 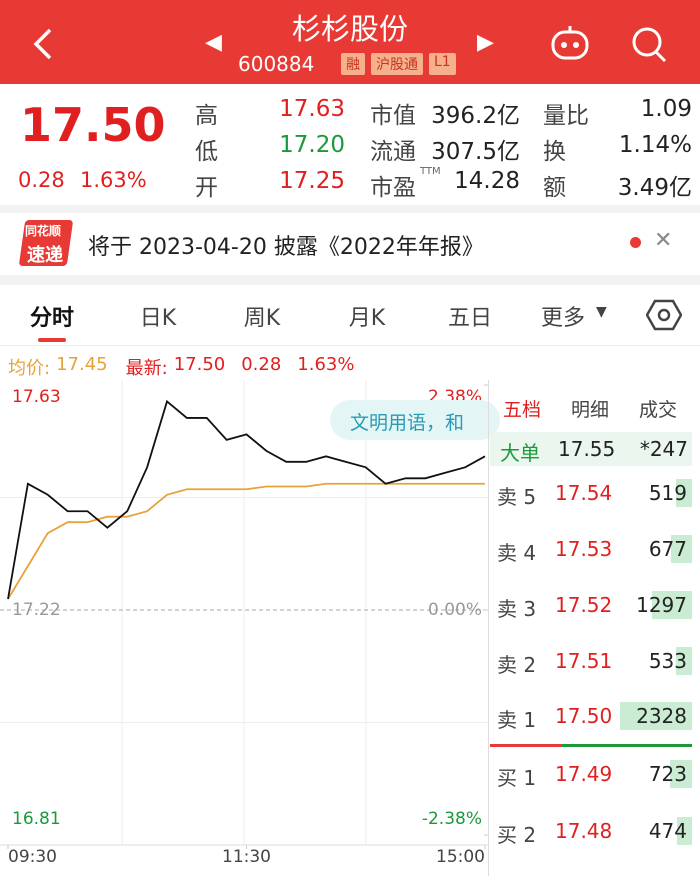 What do you see at coordinates (663, 240) in the screenshot?
I see `close-news: ✕` at bounding box center [663, 240].